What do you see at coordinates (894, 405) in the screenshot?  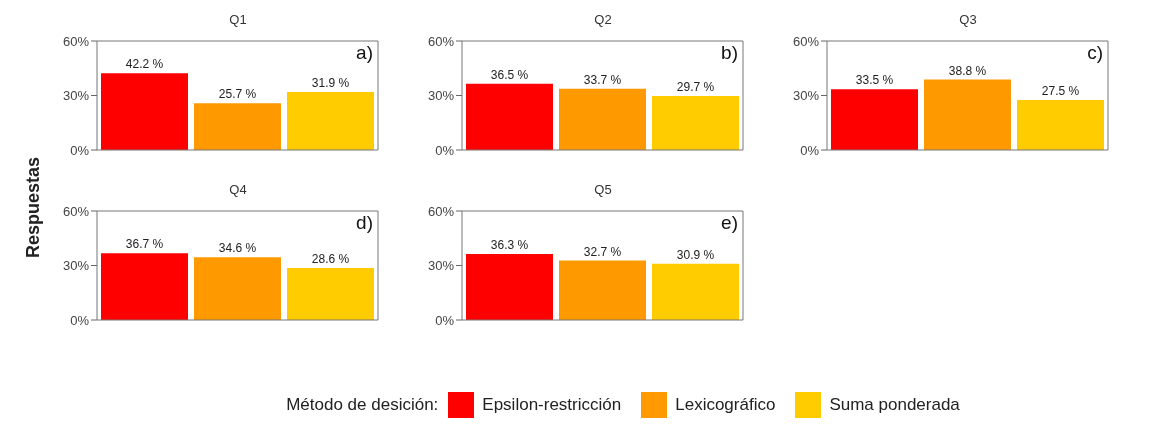 I see `legend-label: Suma ponderada` at bounding box center [894, 405].